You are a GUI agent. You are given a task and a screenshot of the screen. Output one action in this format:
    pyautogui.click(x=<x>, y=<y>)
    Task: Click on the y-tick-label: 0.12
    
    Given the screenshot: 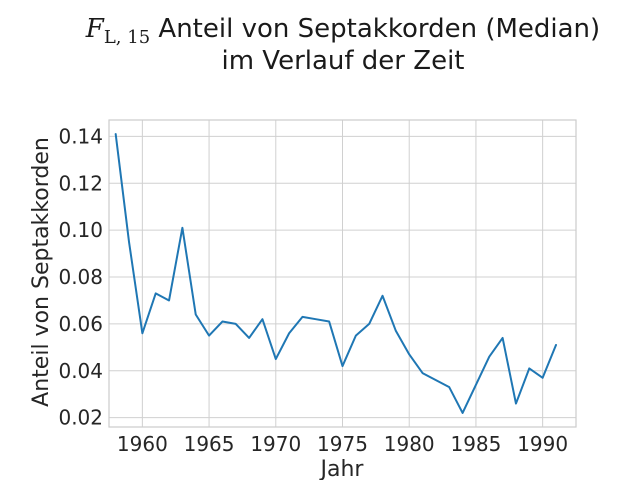 What is the action you would take?
    pyautogui.click(x=80, y=183)
    